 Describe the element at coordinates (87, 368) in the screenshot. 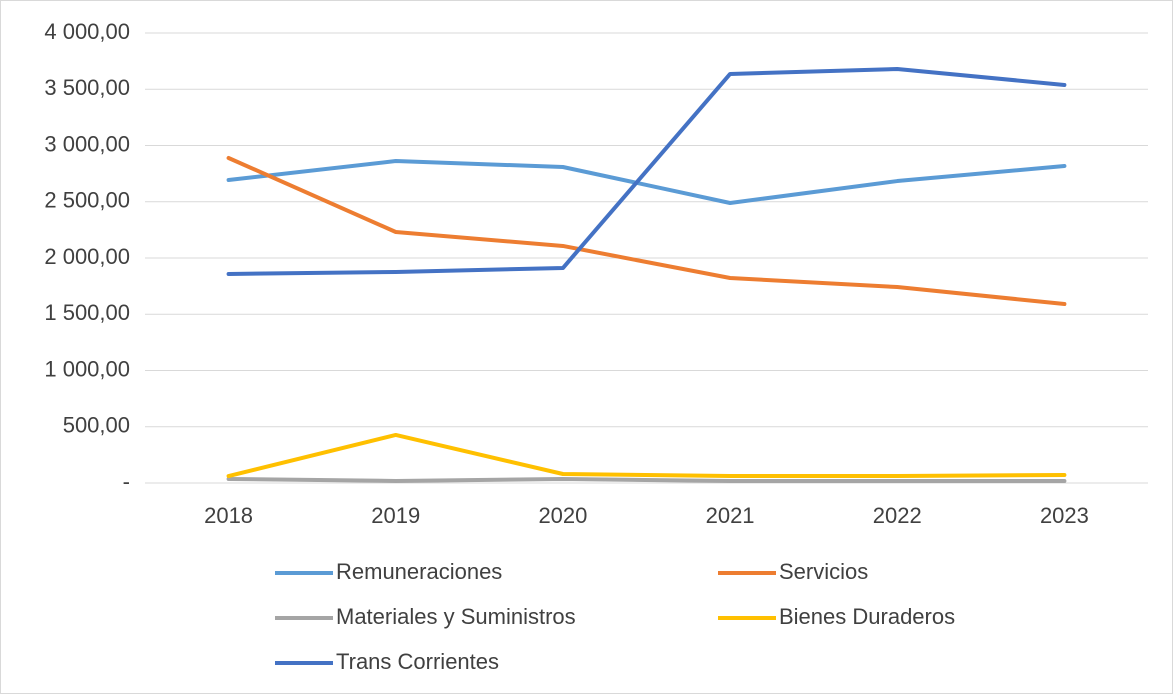

I see `y-tick-label: 1 000,00` at that location.